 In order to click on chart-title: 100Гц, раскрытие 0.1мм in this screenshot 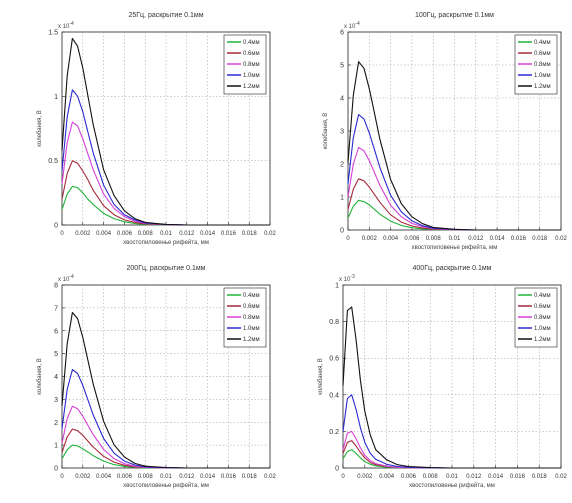, I will do `click(454, 15)`.